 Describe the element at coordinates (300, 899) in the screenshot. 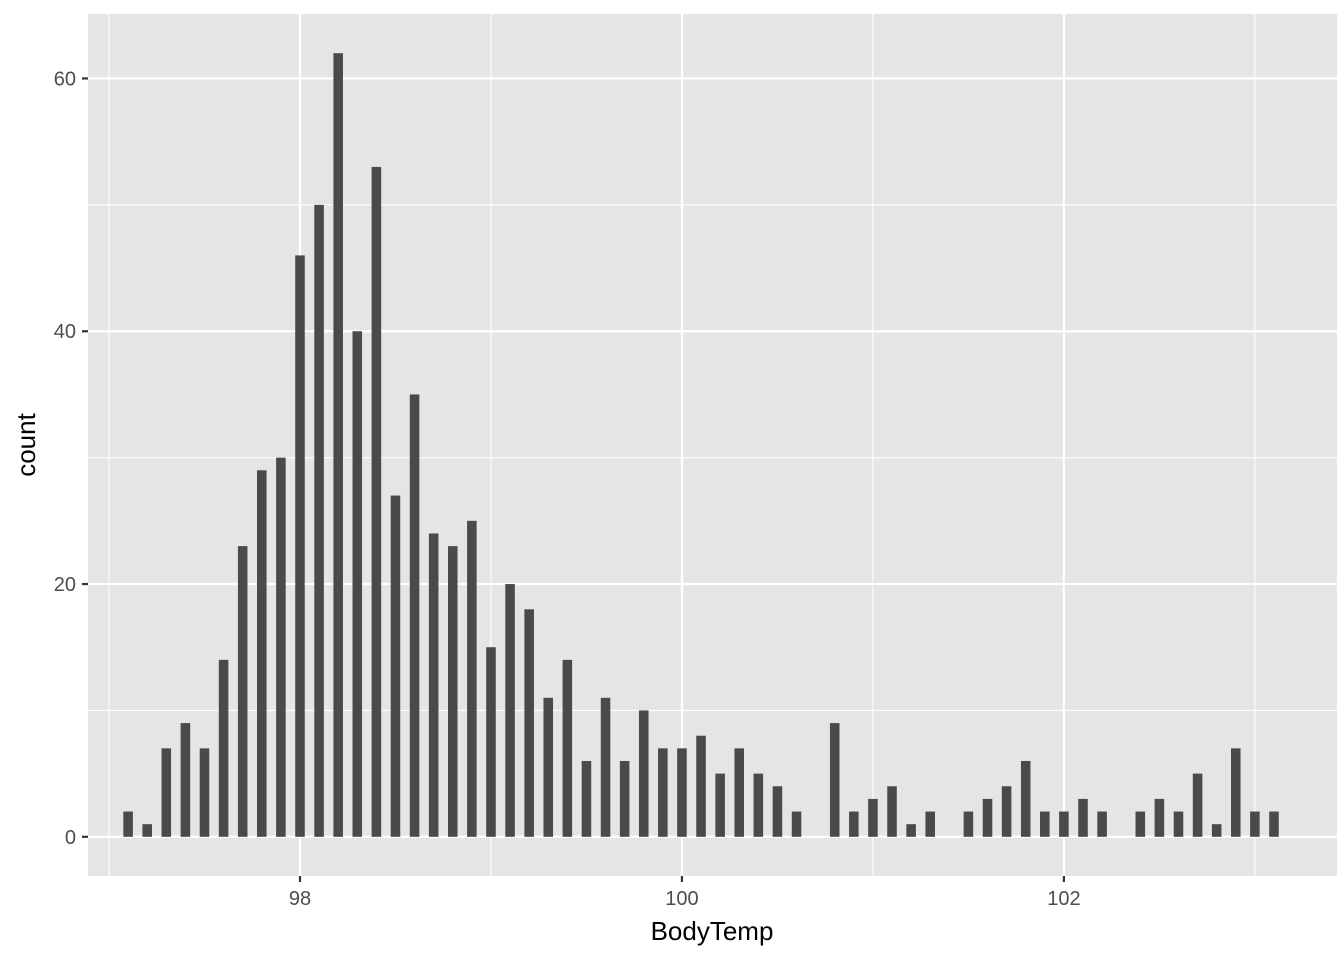

I see `x-tick-label: 98` at that location.